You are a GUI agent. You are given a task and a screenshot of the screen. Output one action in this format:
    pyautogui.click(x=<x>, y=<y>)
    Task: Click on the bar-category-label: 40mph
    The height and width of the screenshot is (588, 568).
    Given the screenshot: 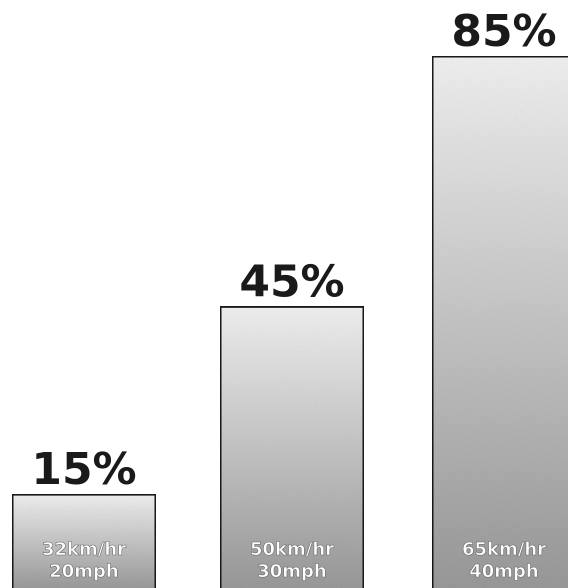 What is the action you would take?
    pyautogui.click(x=504, y=571)
    